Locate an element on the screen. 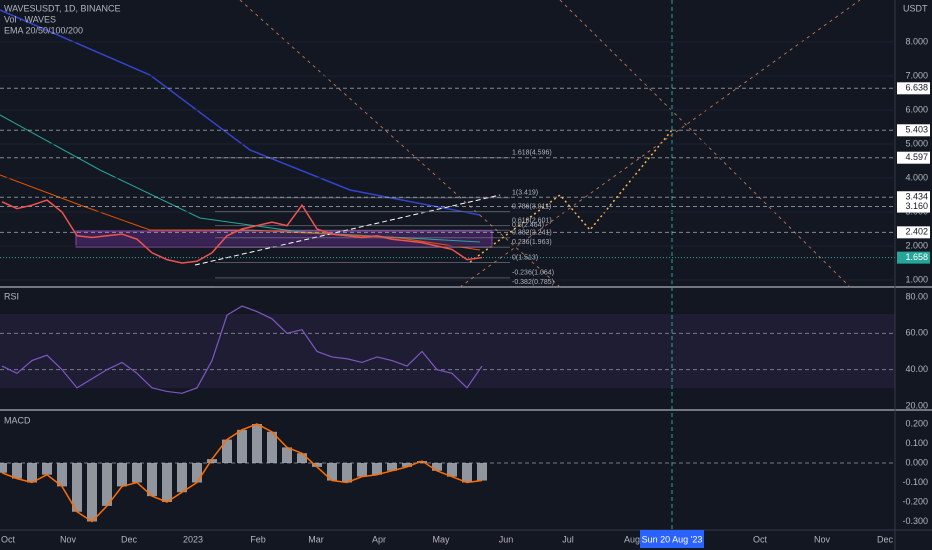 Image resolution: width=932 pixels, height=550 pixels. rsi-tick-label: 60.00 is located at coordinates (916, 333).